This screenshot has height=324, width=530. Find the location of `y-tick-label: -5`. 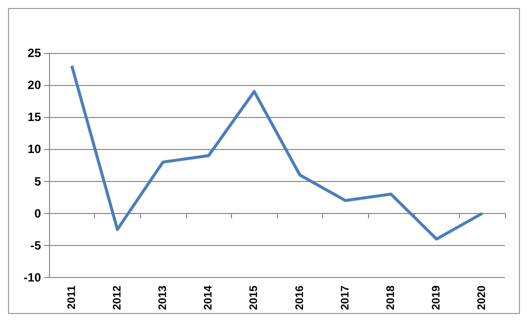

y-tick-label: -5 is located at coordinates (36, 245).